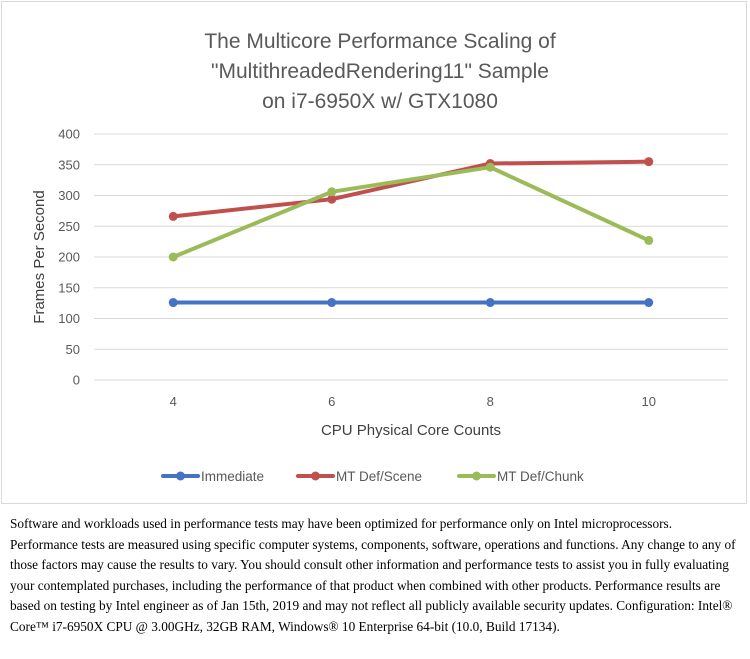  I want to click on chart-legend: Immediate MT Def/Scene MT Def/Chunk, so click(372, 476).